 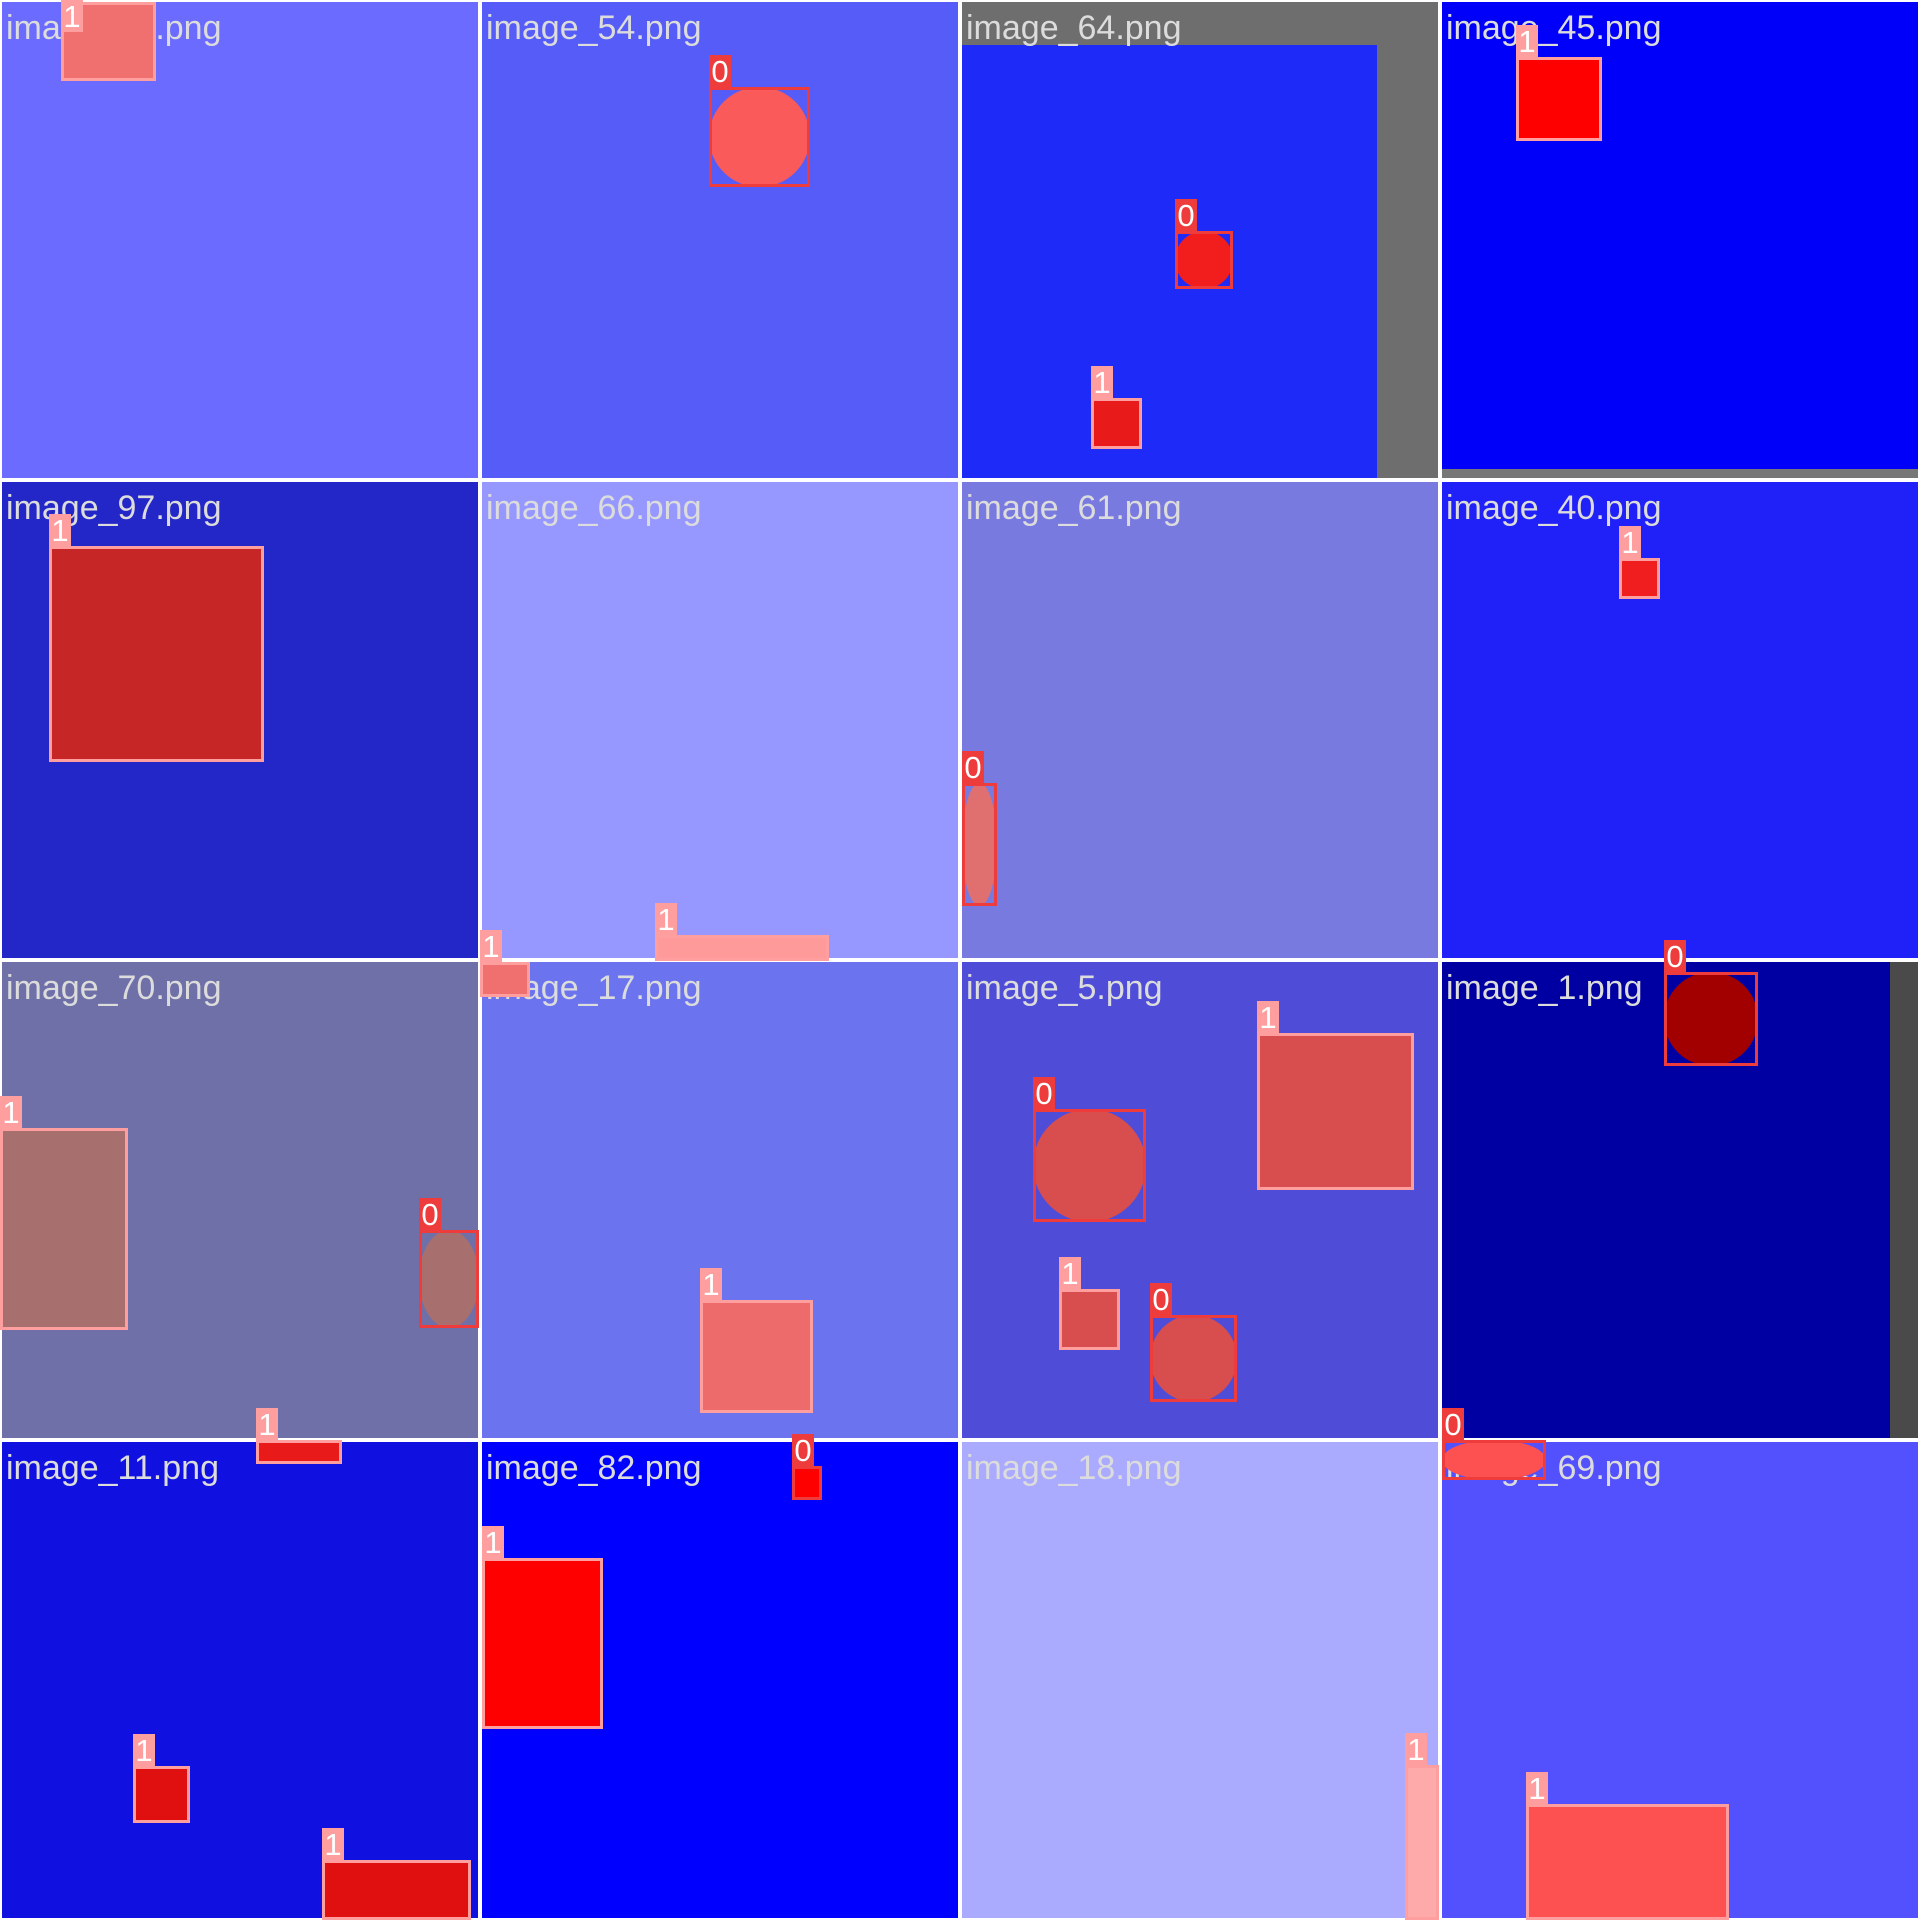 I want to click on mosaic-tile: image_1.png, so click(x=1680, y=1200).